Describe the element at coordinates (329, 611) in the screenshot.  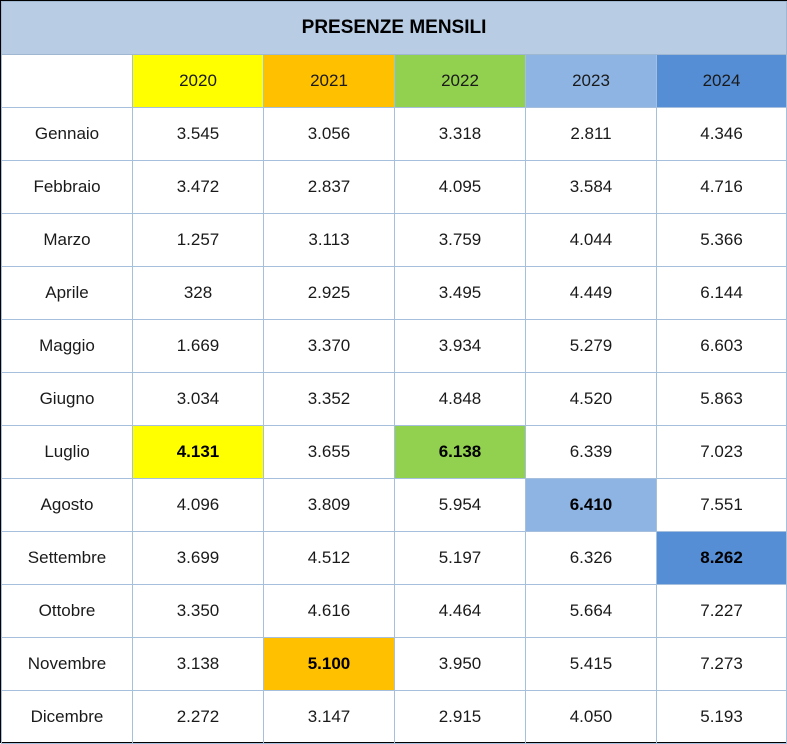
I see `value-cell-2021: 4.616` at that location.